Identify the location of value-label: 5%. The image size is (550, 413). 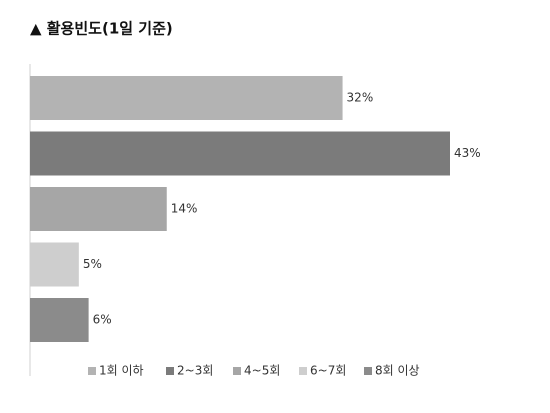
(92, 264).